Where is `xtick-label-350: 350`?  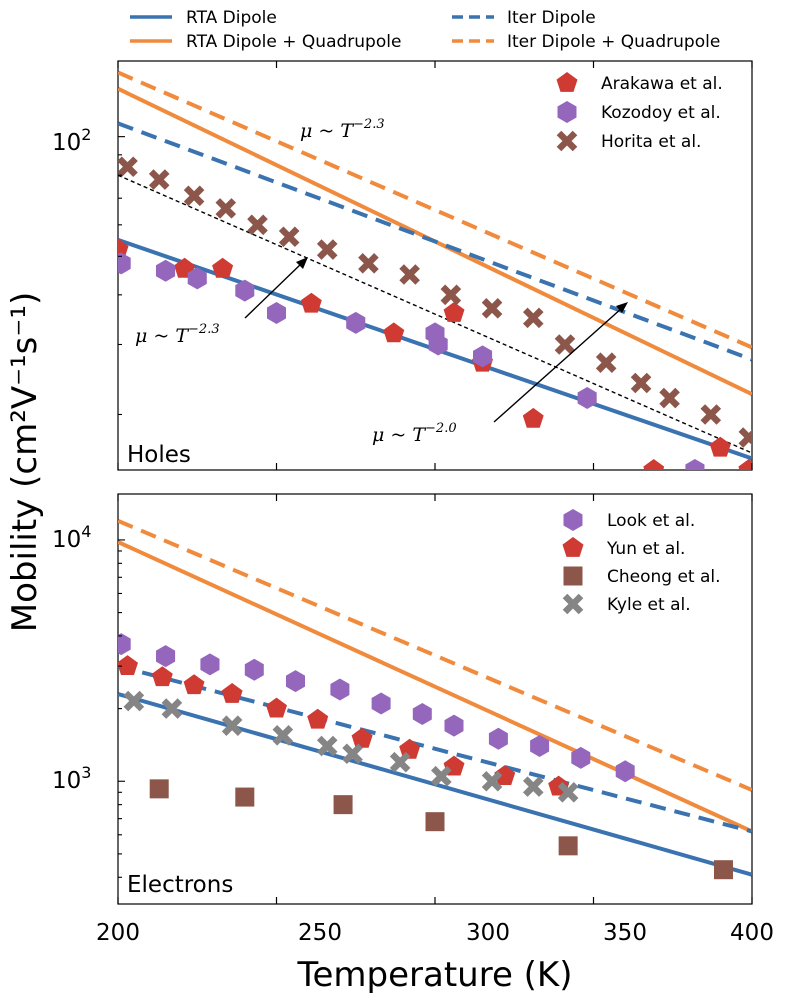
xtick-label-350: 350 is located at coordinates (625, 933).